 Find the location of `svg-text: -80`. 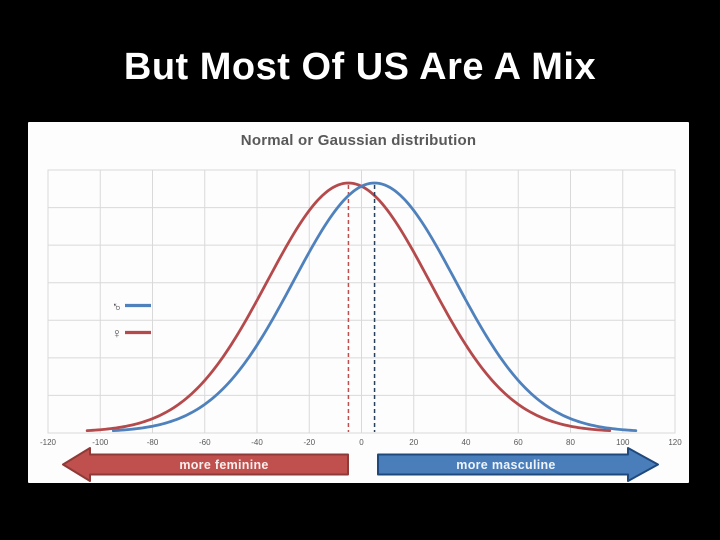

svg-text: -80 is located at coordinates (153, 442).